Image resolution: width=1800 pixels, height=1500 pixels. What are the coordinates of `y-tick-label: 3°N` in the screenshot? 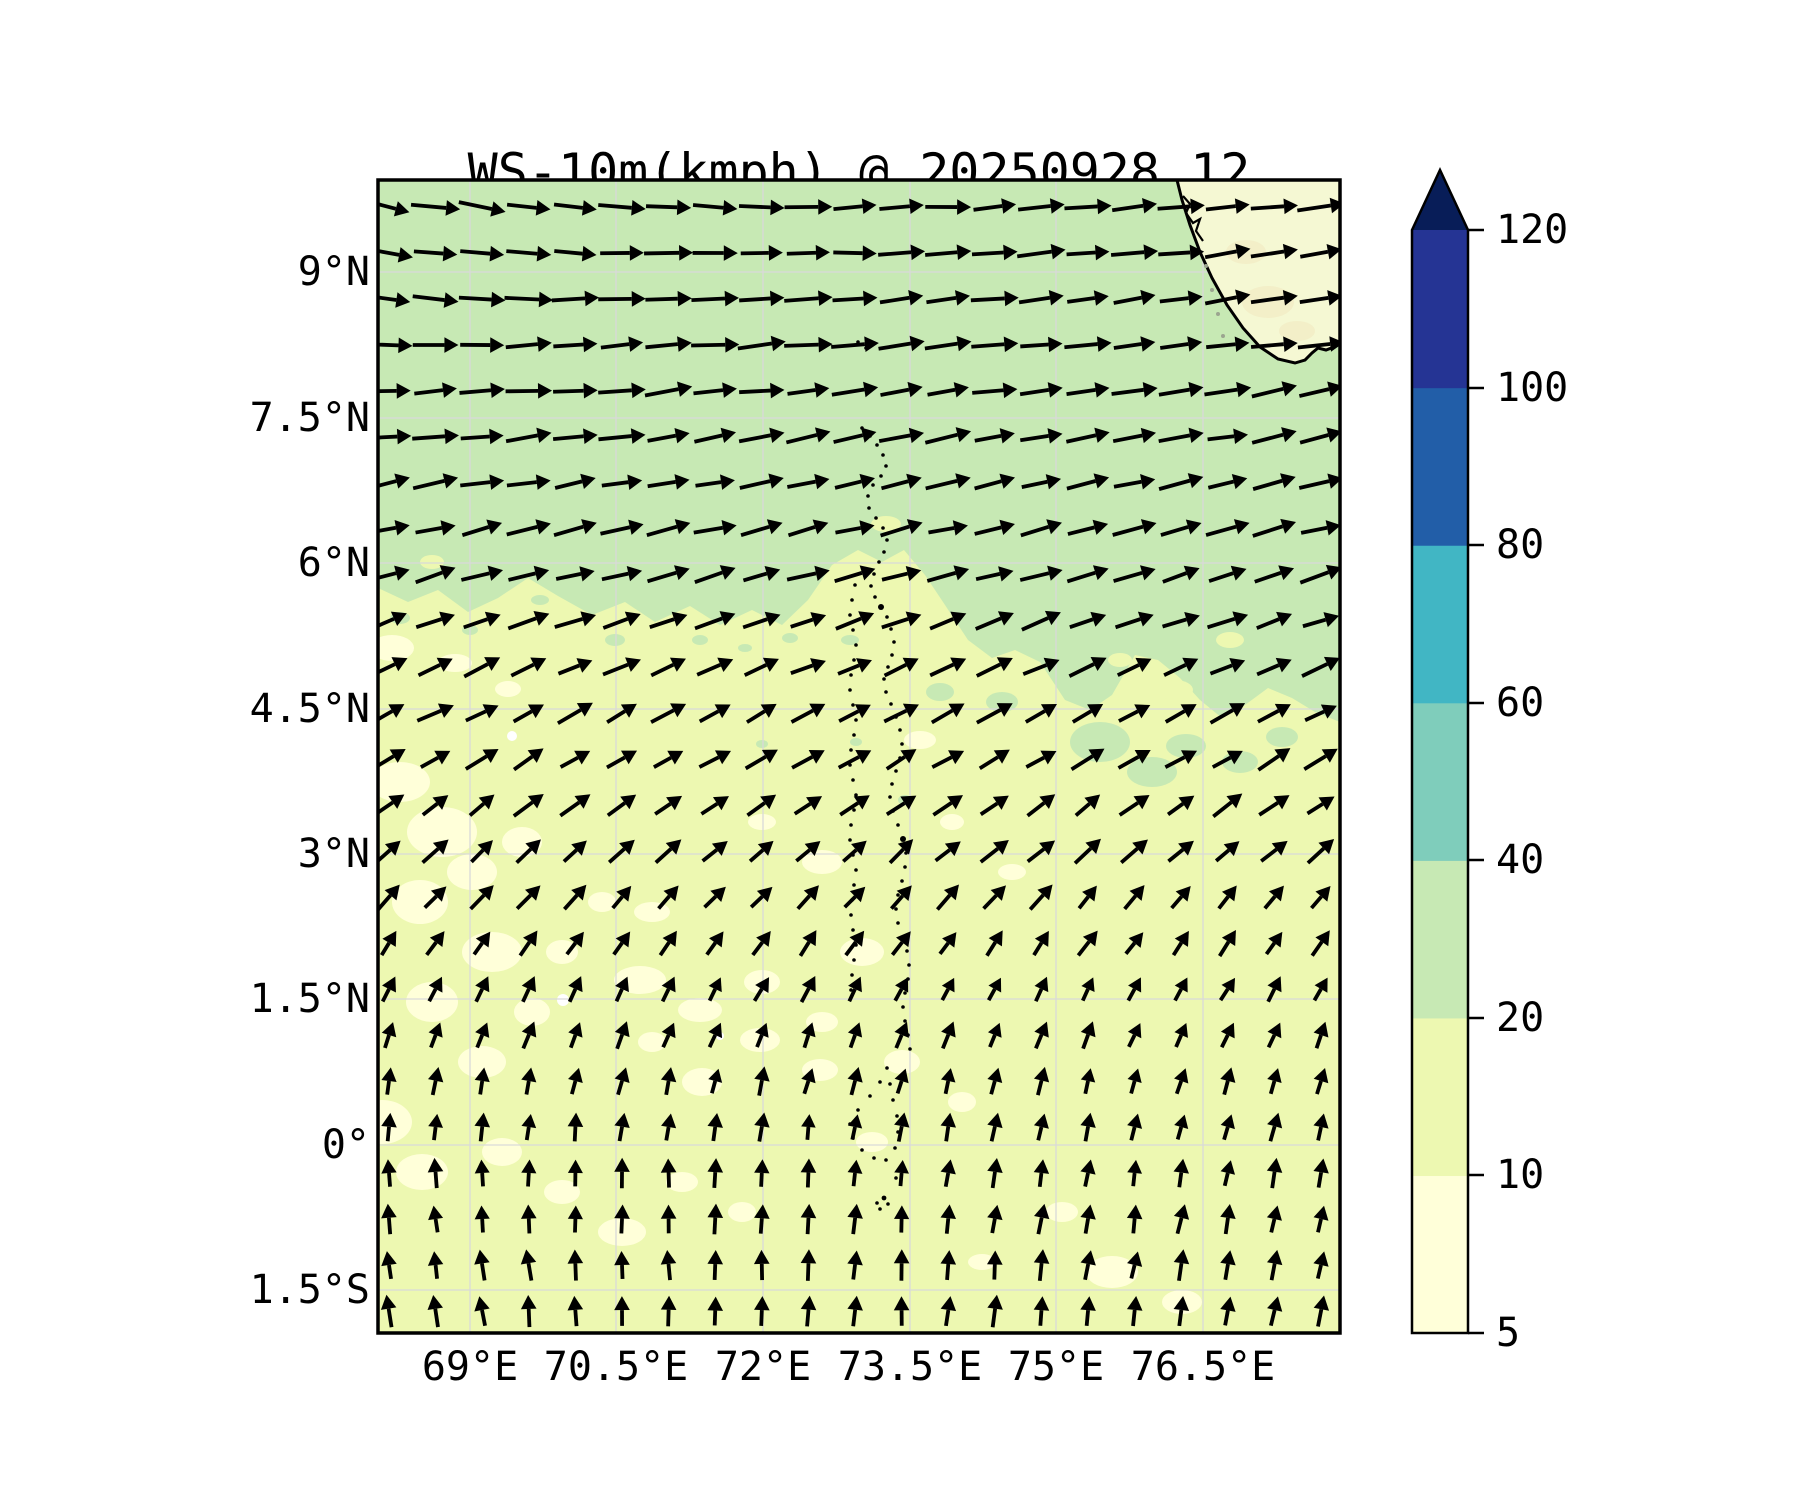 It's located at (333, 854).